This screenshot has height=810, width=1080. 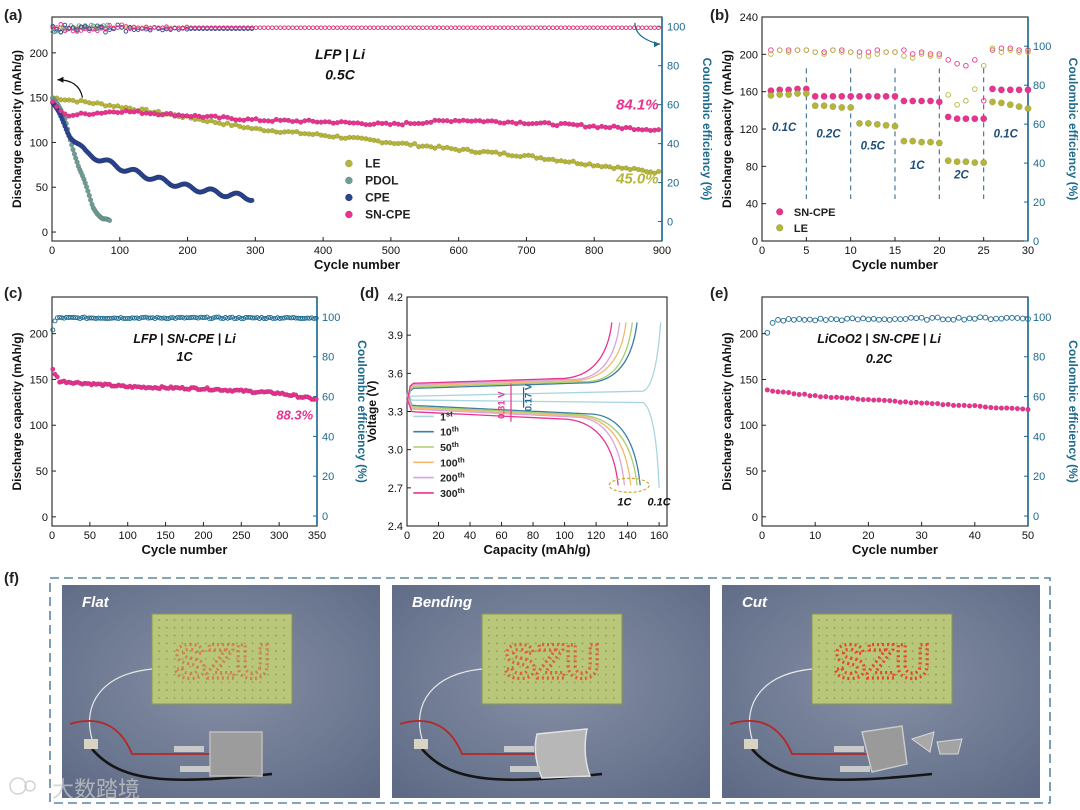 What do you see at coordinates (241, 536) in the screenshot?
I see `x-tick-label: 250` at bounding box center [241, 536].